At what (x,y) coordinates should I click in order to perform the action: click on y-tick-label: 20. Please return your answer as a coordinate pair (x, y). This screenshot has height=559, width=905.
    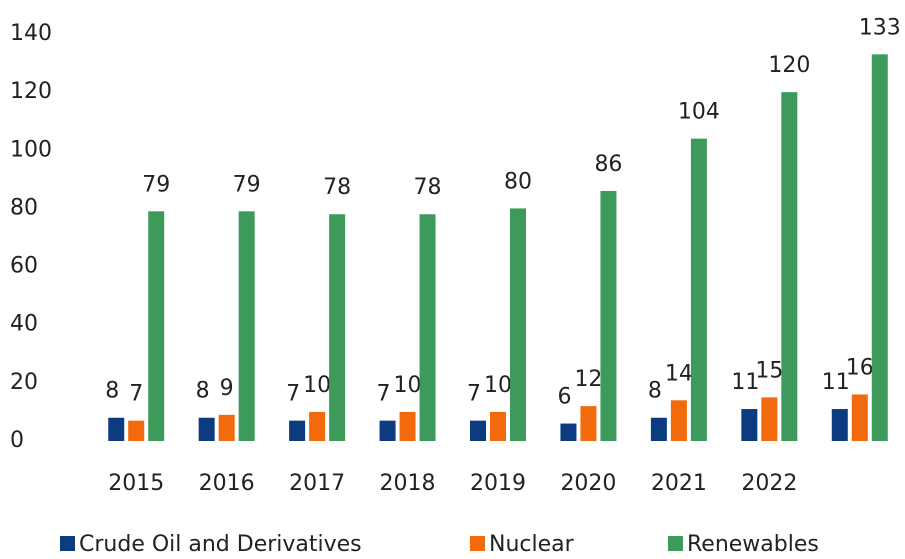
    Looking at the image, I should click on (24, 382).